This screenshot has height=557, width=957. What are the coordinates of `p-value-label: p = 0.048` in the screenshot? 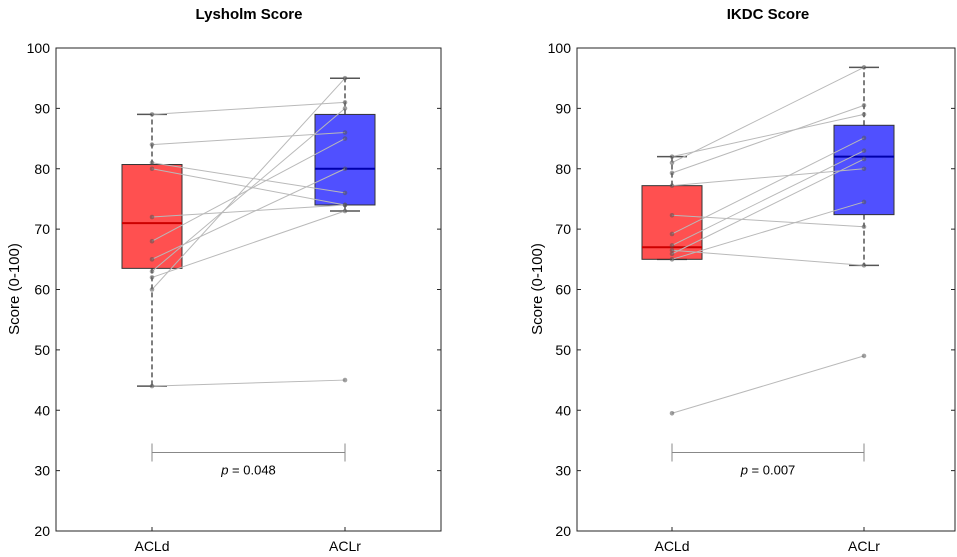 It's located at (248, 470).